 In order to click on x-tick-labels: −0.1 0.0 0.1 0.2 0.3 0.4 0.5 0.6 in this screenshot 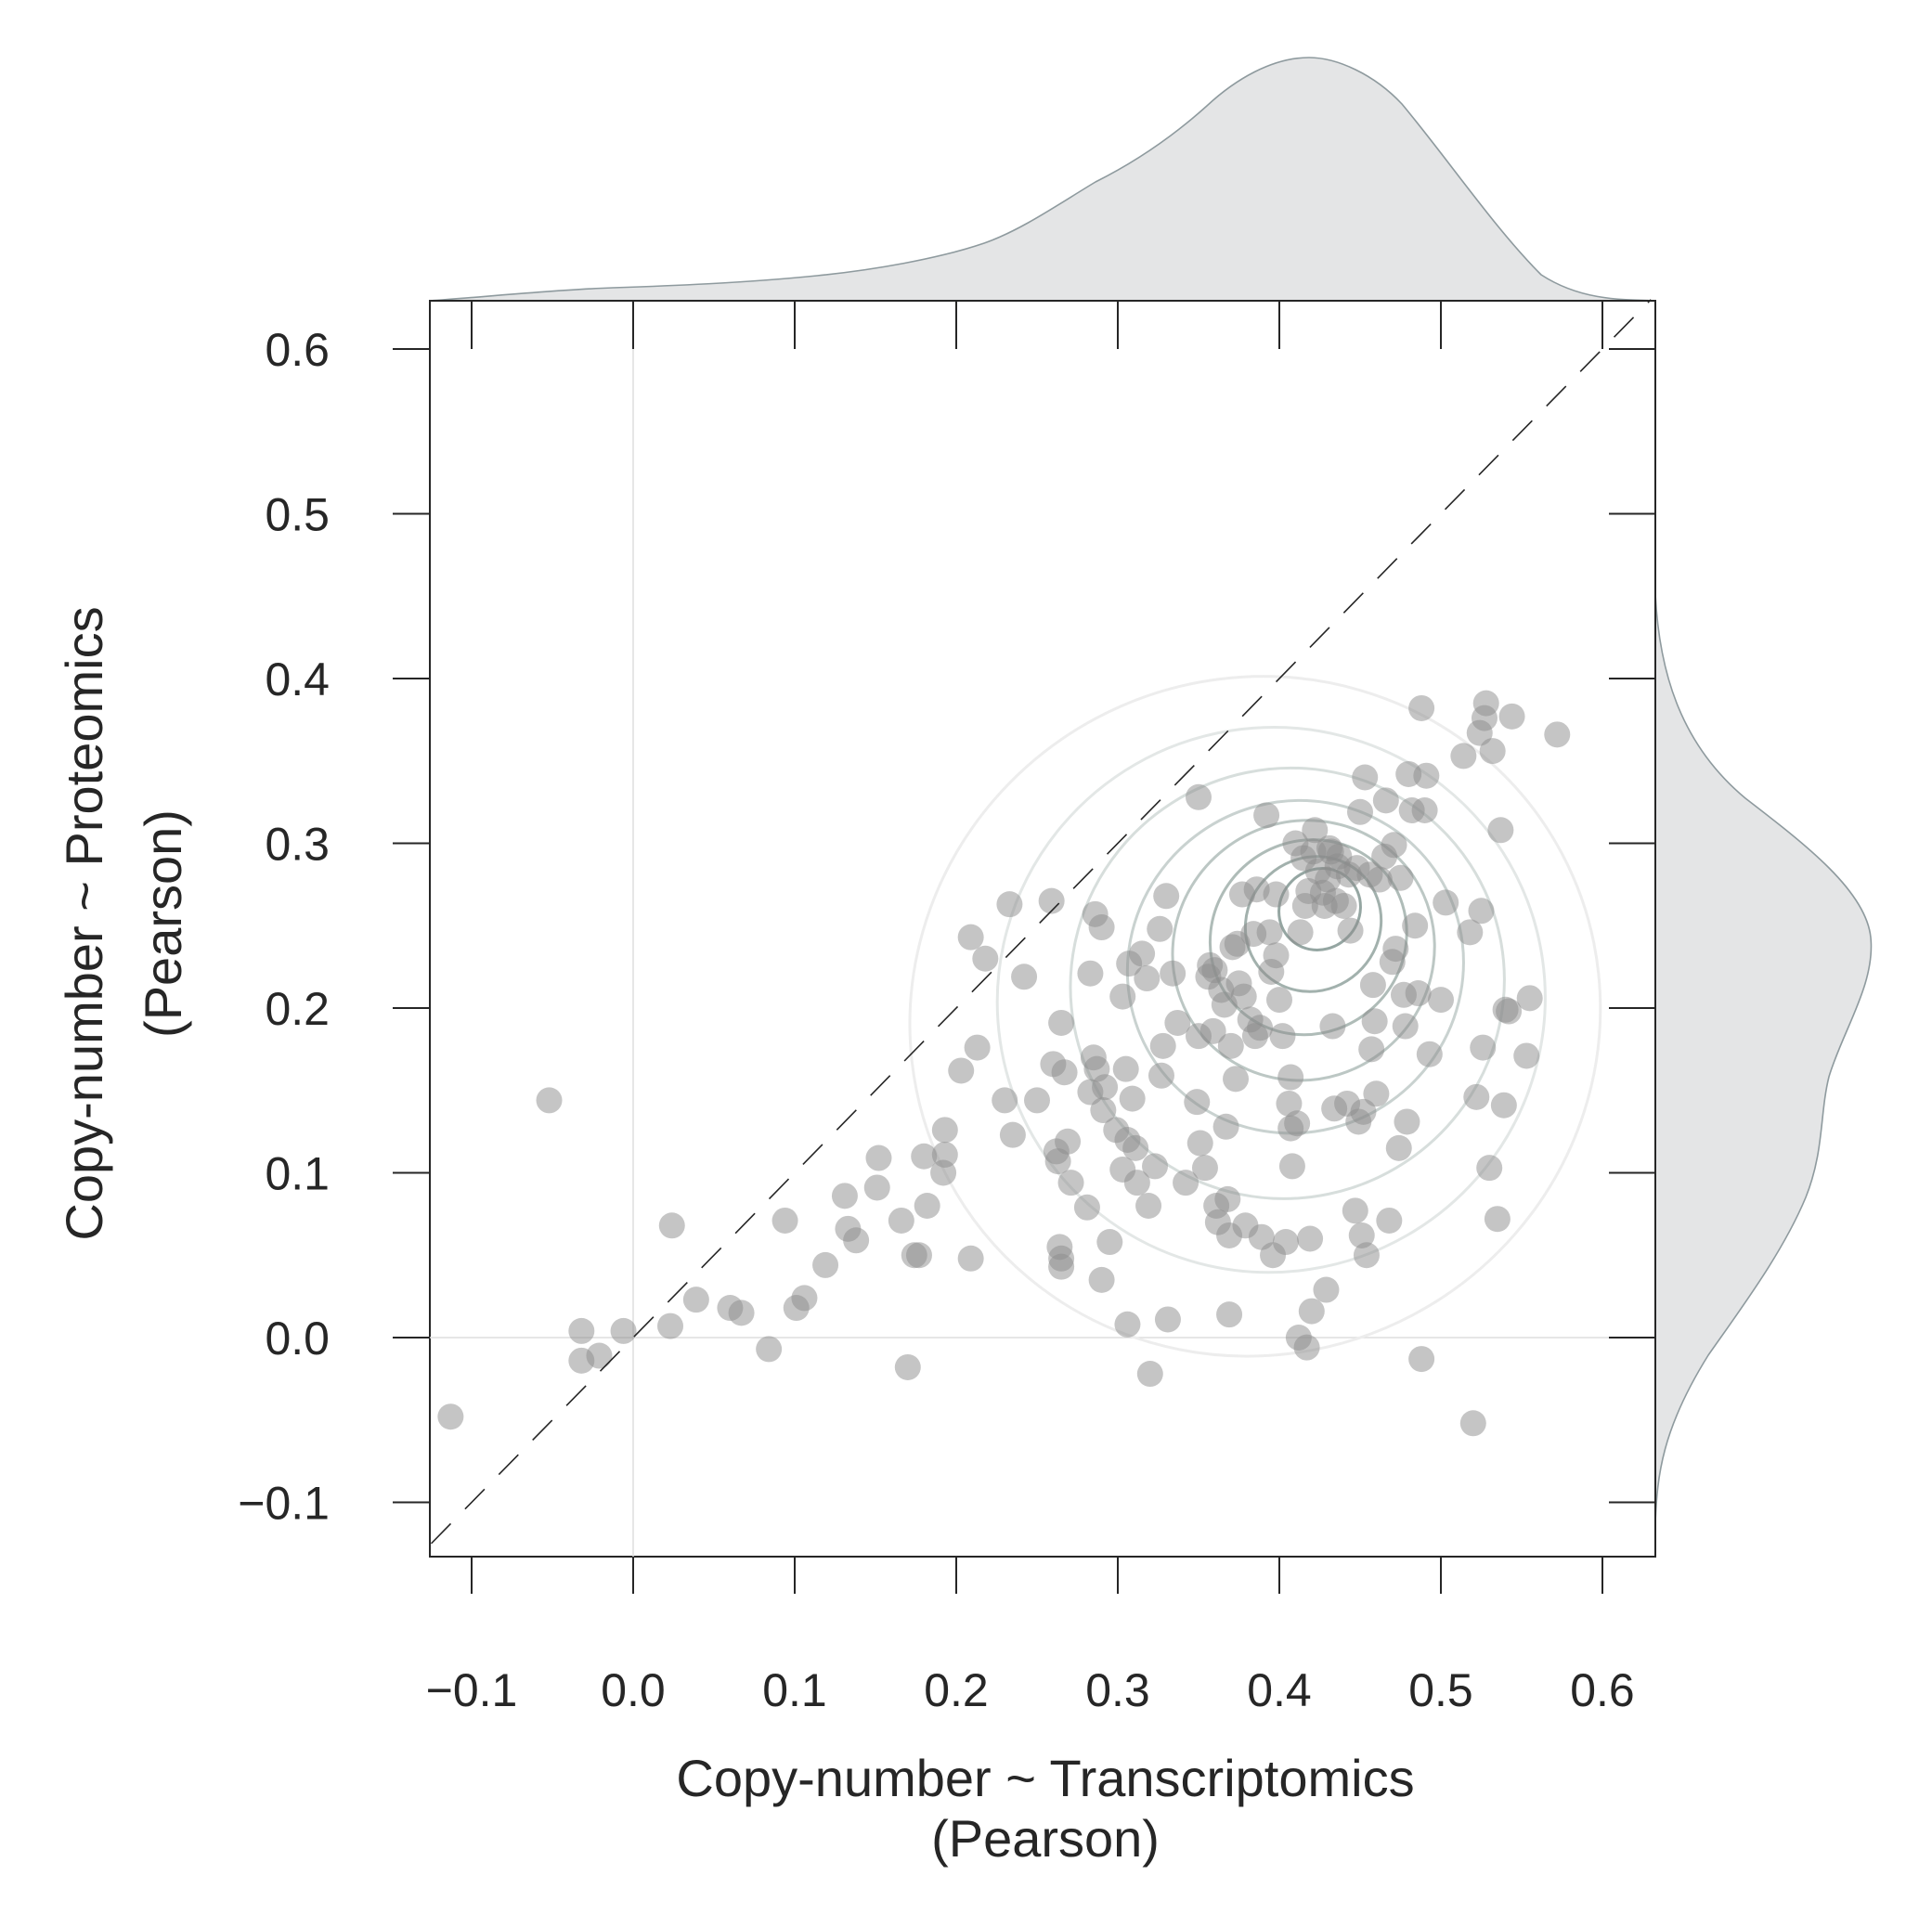, I will do `click(1030, 1690)`.